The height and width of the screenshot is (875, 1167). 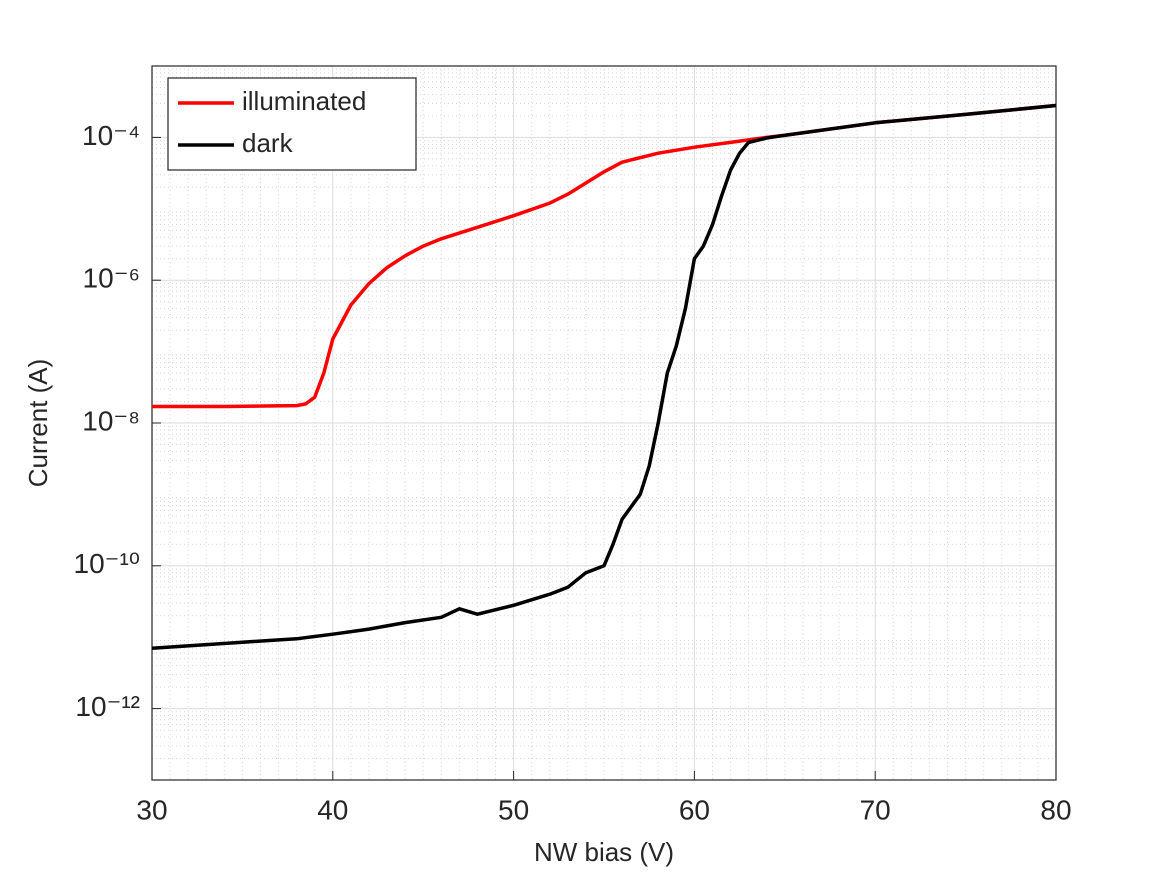 What do you see at coordinates (38, 423) in the screenshot?
I see `y-axis-label: Current (A)` at bounding box center [38, 423].